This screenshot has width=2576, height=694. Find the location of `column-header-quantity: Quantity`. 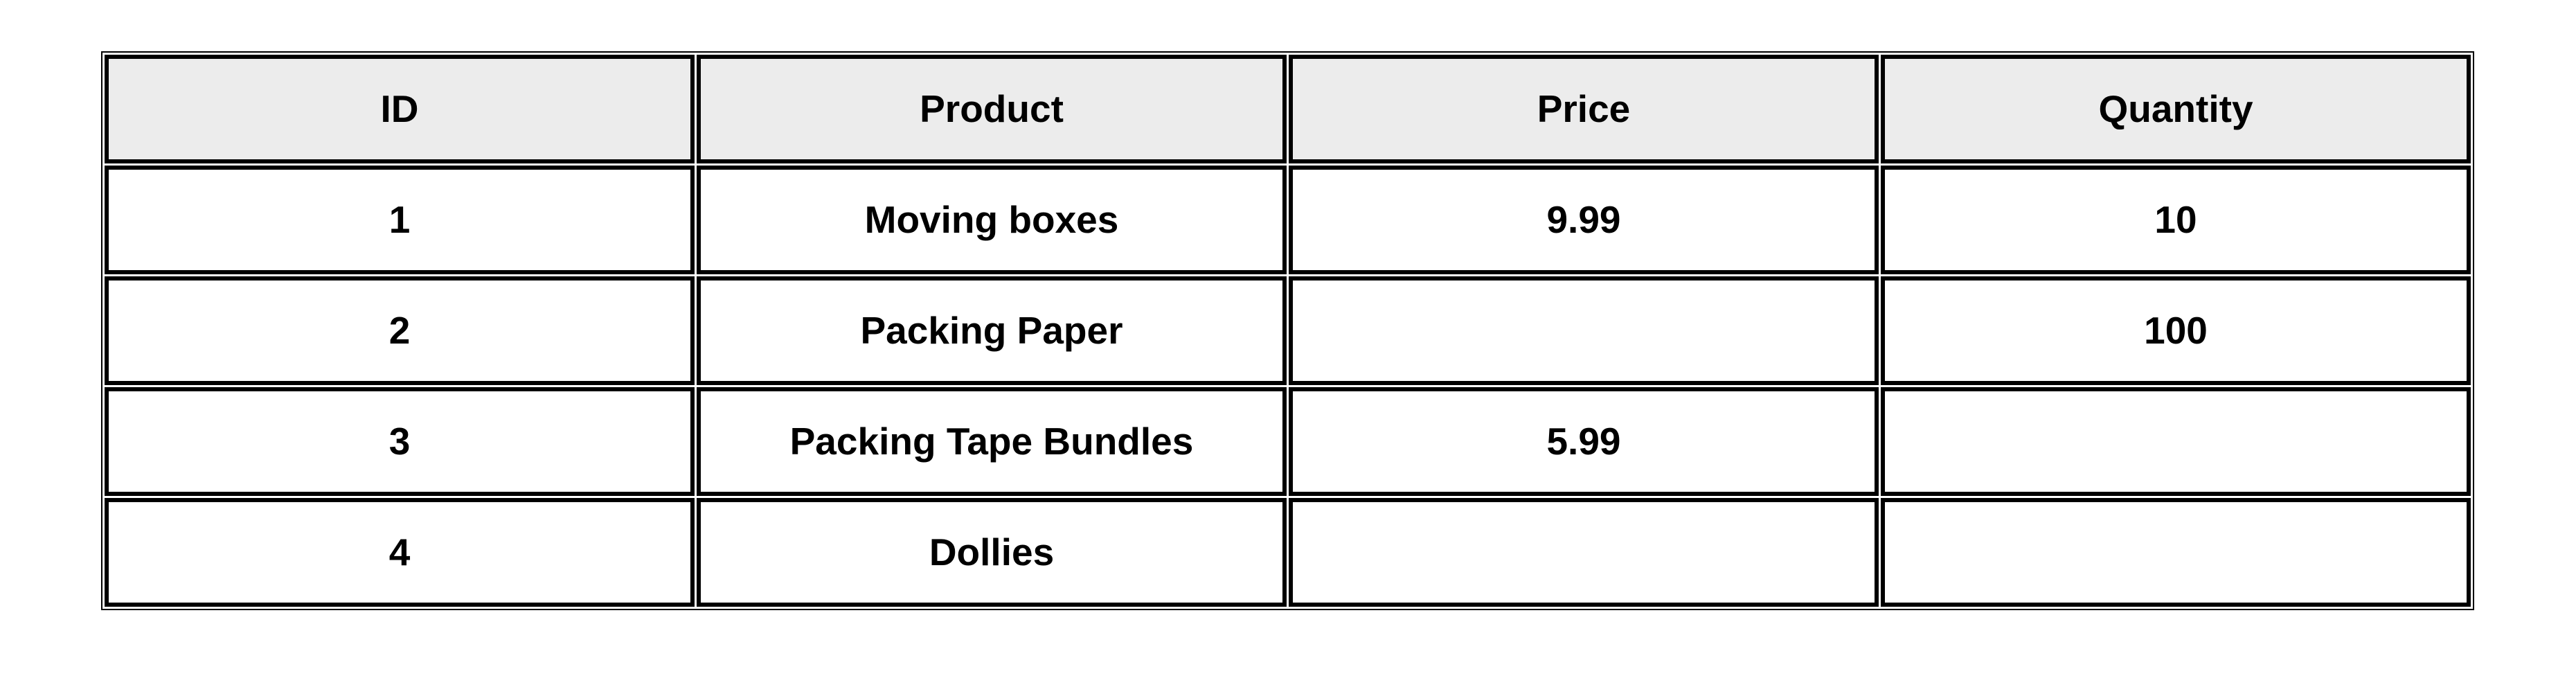

column-header-quantity: Quantity is located at coordinates (2176, 109).